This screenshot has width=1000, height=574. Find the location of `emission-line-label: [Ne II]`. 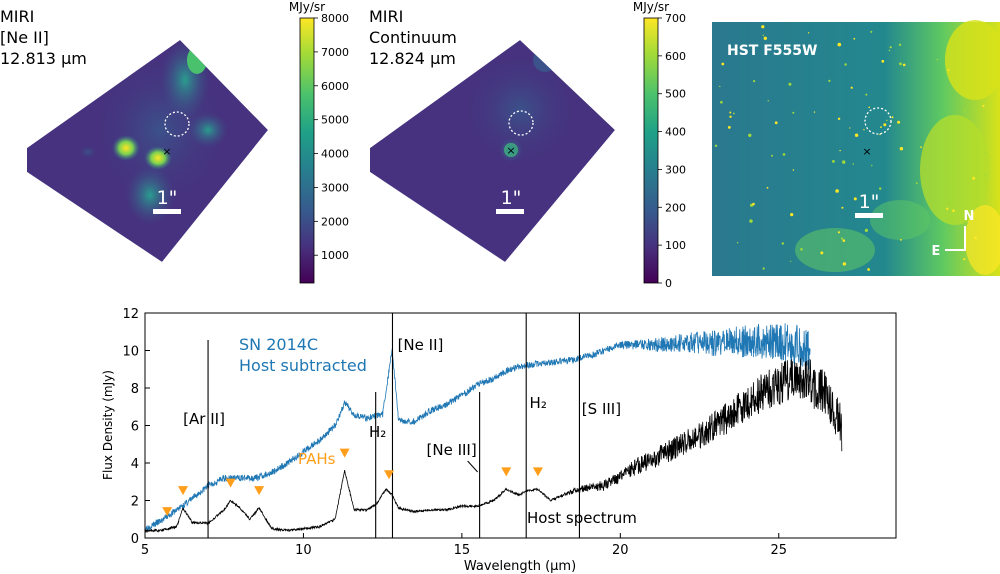

emission-line-label: [Ne II] is located at coordinates (421, 345).